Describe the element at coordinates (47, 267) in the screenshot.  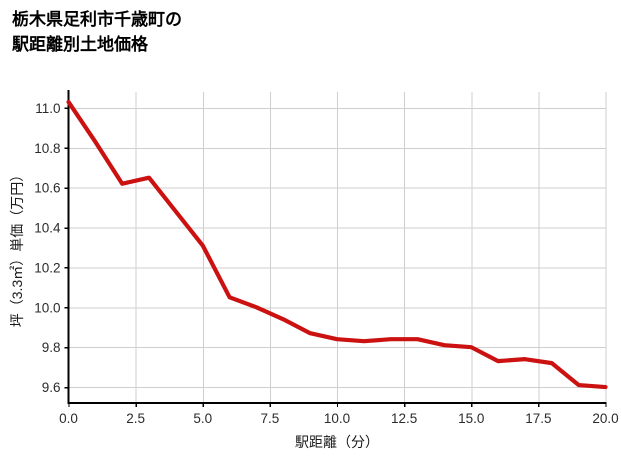
I see `y-tick-label: 10.2` at that location.